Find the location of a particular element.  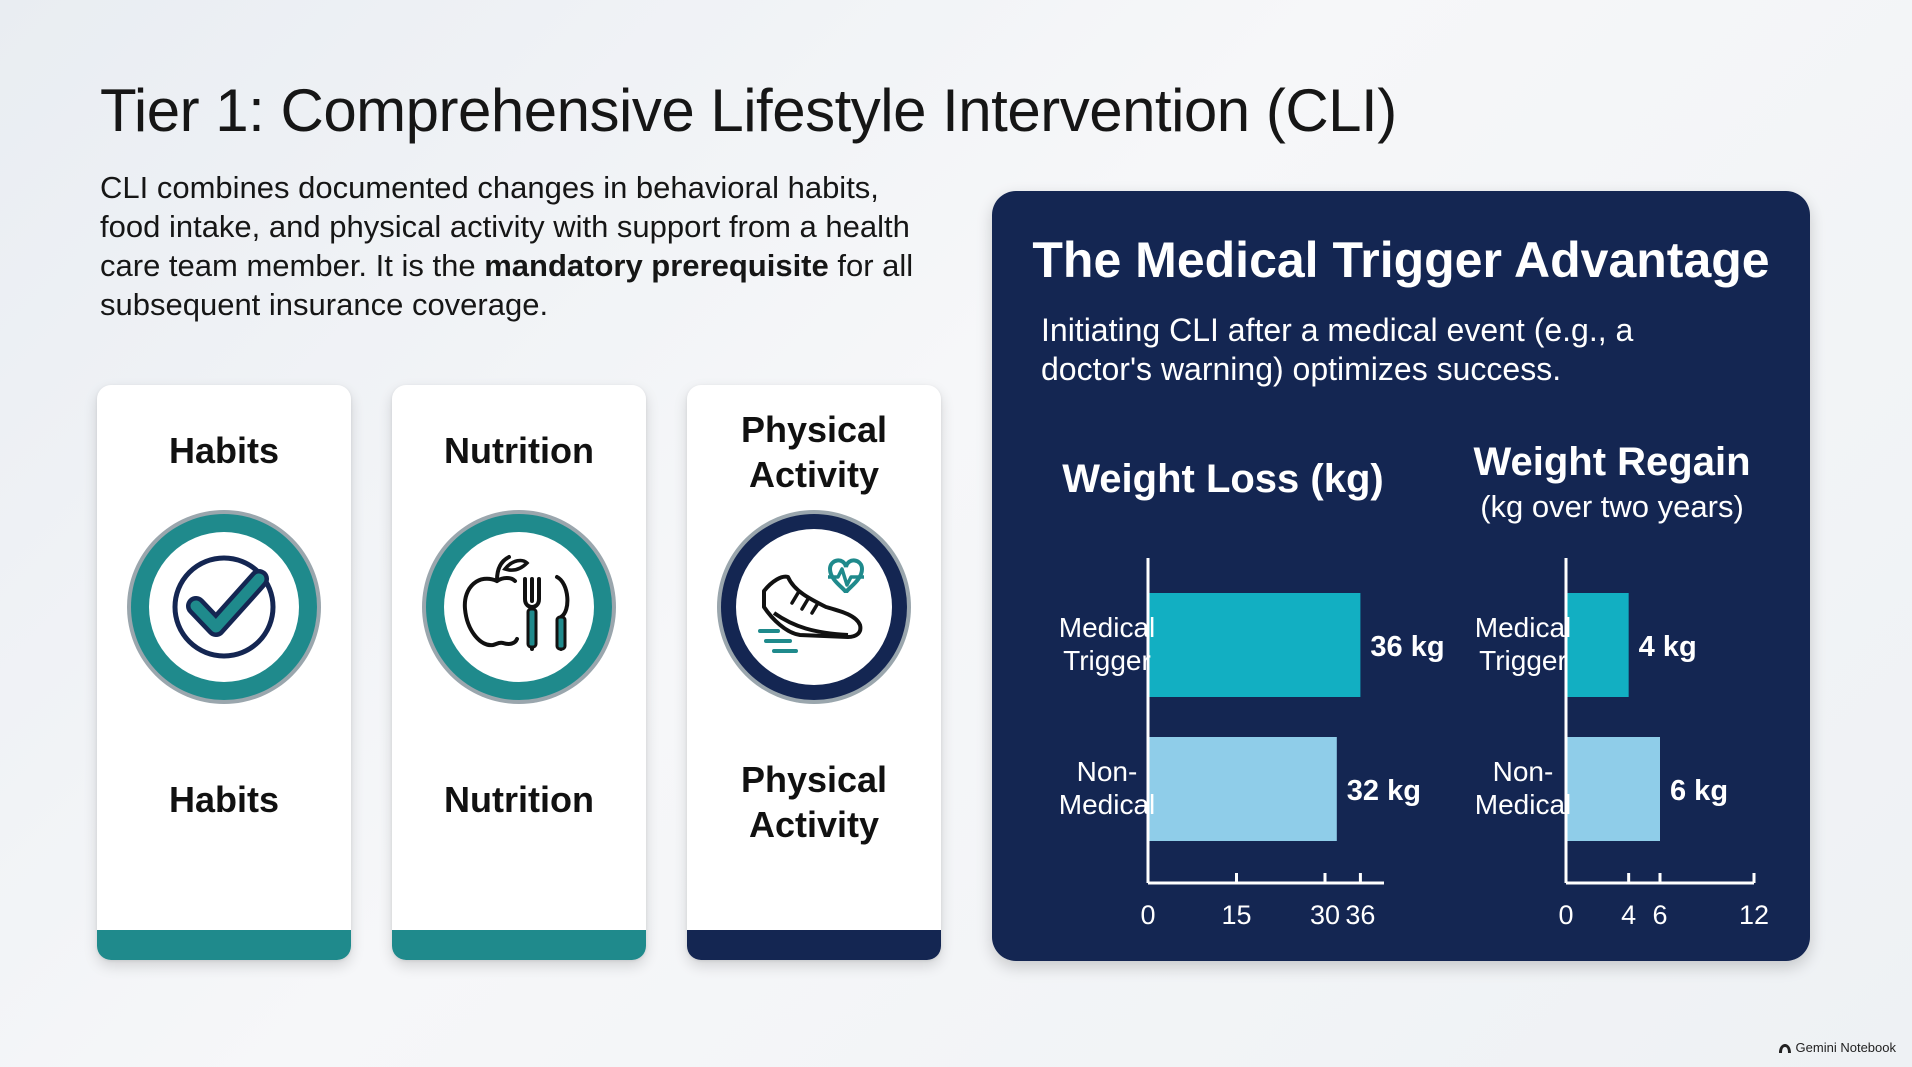

weight-loss-value-label-1: 36 kg is located at coordinates (1407, 647).